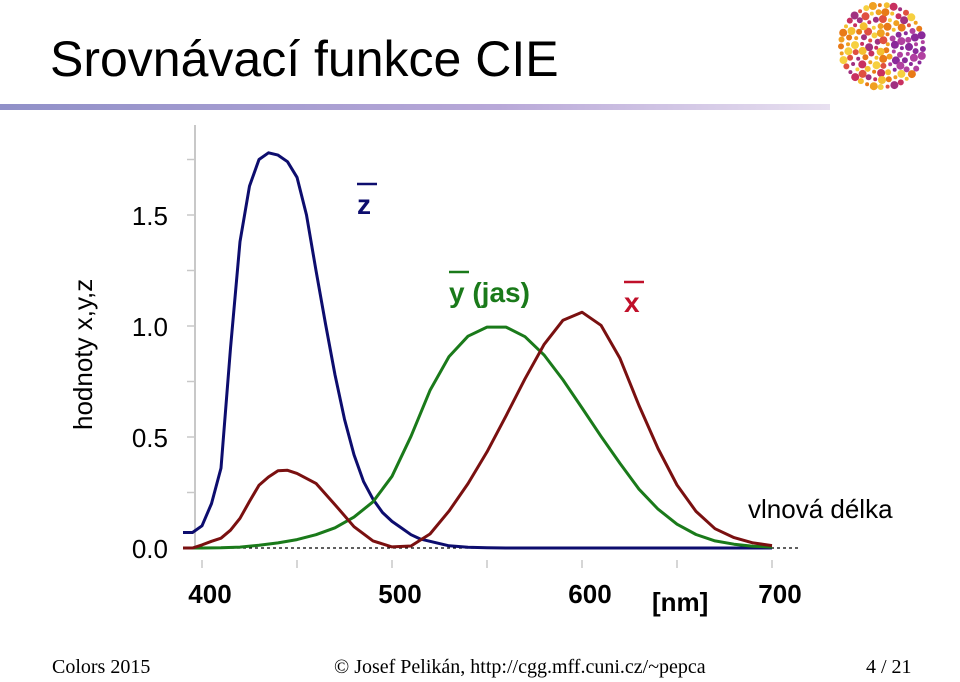  Describe the element at coordinates (820, 509) in the screenshot. I see `x-axis-note: vlnová délka` at that location.